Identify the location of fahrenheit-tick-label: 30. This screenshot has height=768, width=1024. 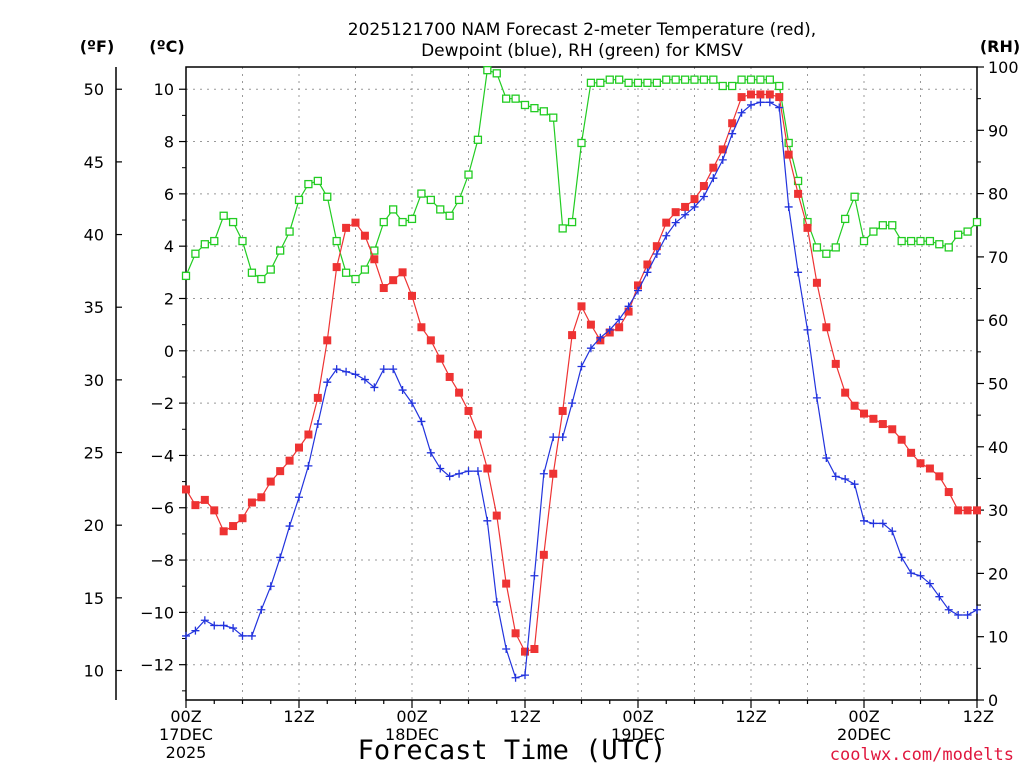
(94, 380).